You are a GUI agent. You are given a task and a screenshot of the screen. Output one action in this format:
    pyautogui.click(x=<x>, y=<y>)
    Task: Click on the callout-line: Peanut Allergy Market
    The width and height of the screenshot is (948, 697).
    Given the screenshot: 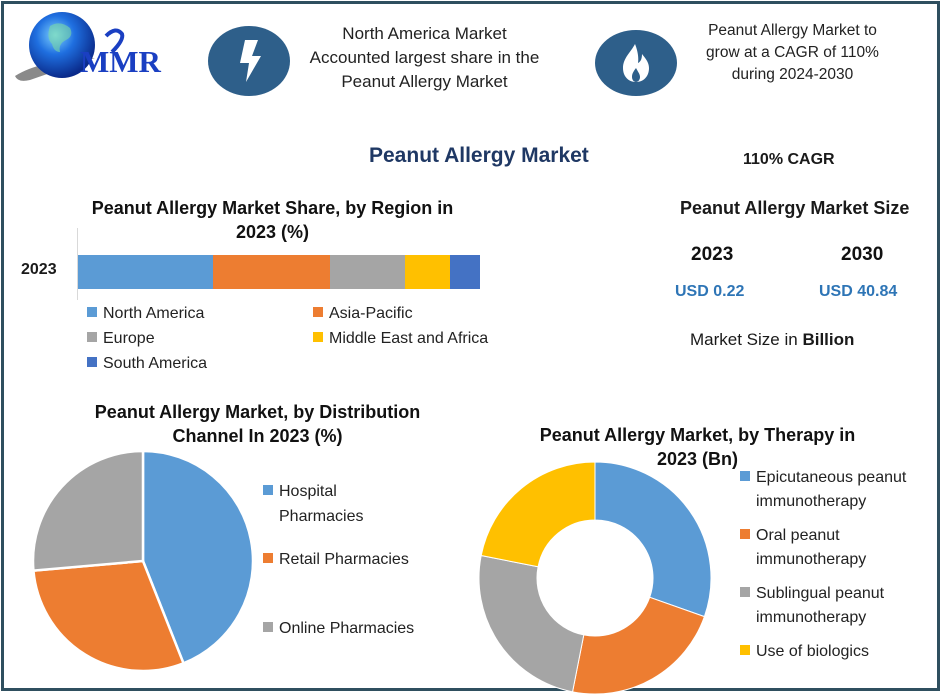 What is the action you would take?
    pyautogui.click(x=424, y=81)
    